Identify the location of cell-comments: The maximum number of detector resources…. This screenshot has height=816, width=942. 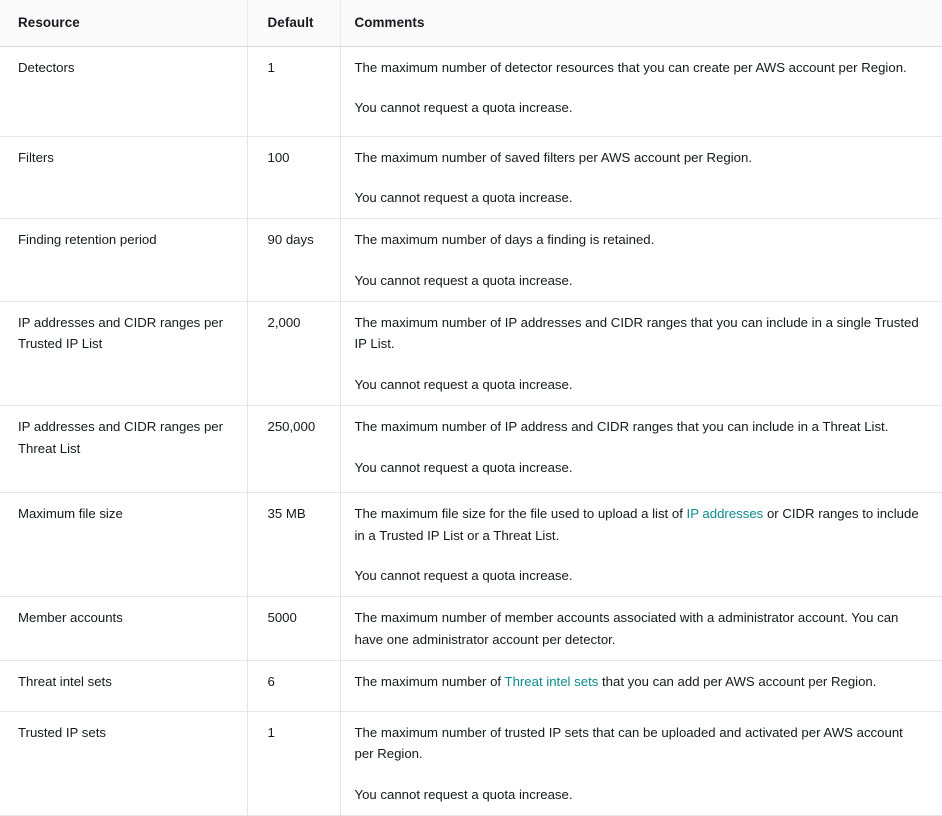
(641, 91).